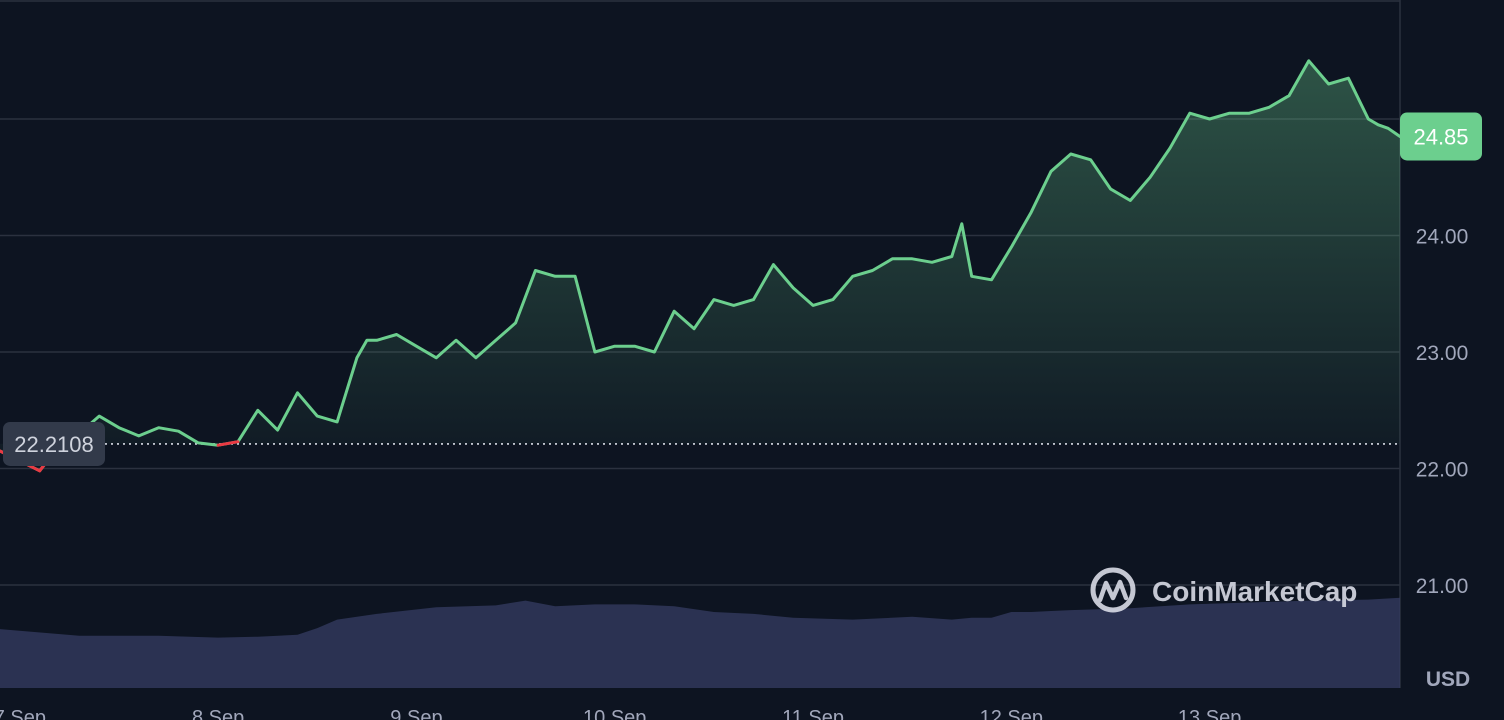  I want to click on x-tick-label: 12 Sep, so click(1011, 713).